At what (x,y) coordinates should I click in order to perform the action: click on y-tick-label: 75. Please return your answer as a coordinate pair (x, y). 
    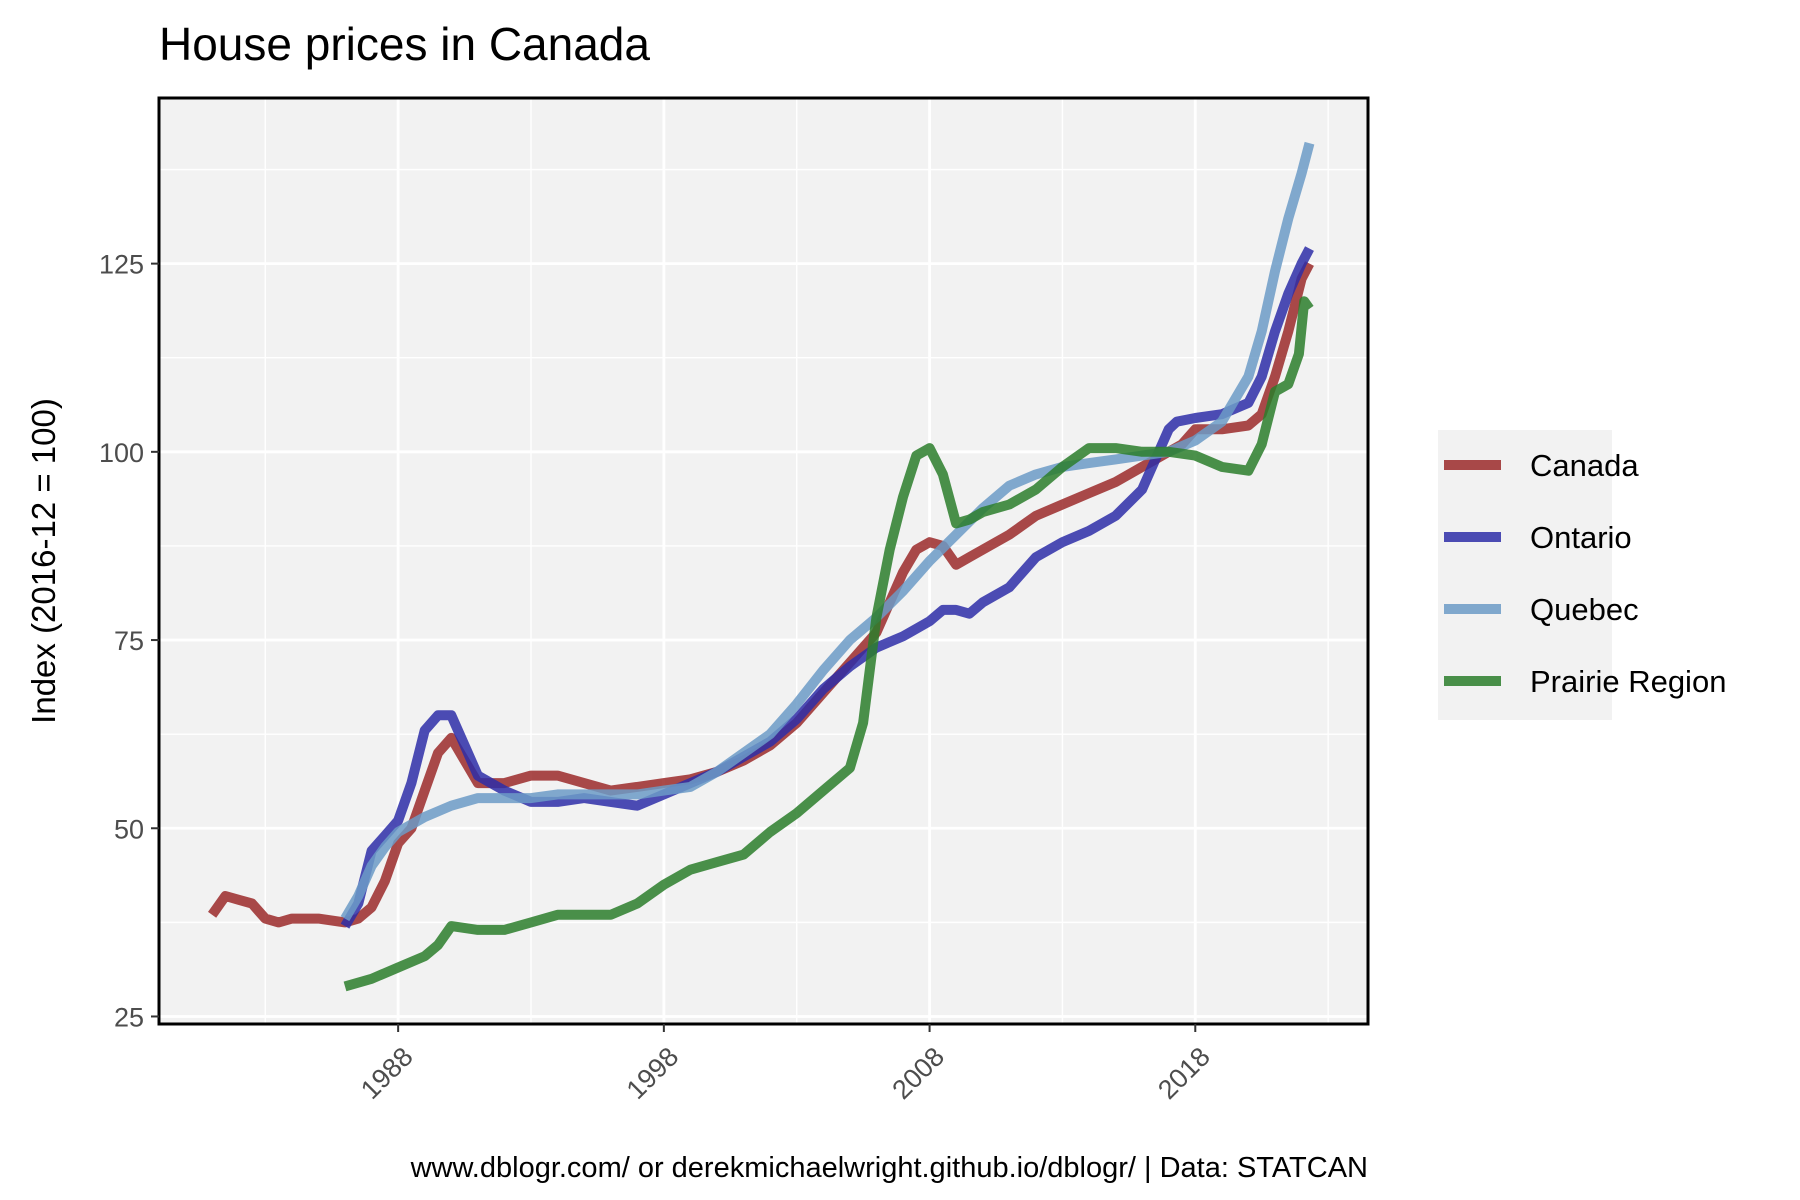
    Looking at the image, I should click on (129, 641).